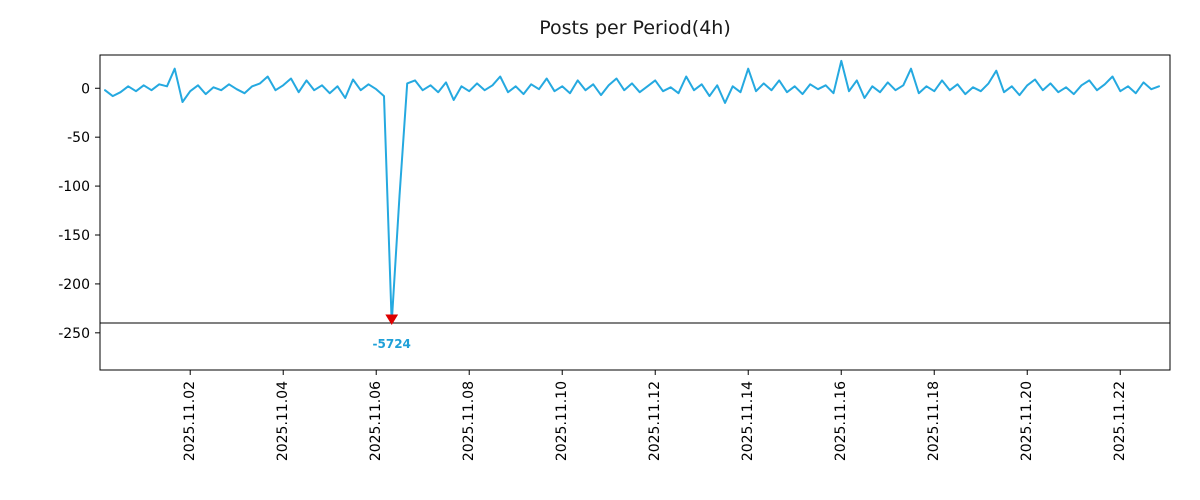 The image size is (1200, 500). I want to click on x-tick-label: 2025.11.20, so click(1027, 421).